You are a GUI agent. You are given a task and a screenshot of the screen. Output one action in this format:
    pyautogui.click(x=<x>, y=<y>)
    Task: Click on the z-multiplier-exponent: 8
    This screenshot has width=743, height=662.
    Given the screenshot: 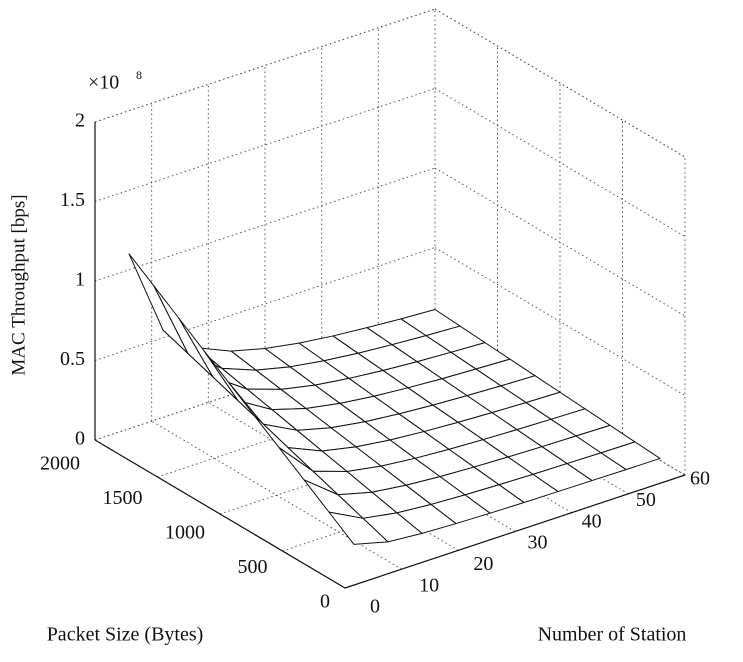 What is the action you would take?
    pyautogui.click(x=139, y=75)
    